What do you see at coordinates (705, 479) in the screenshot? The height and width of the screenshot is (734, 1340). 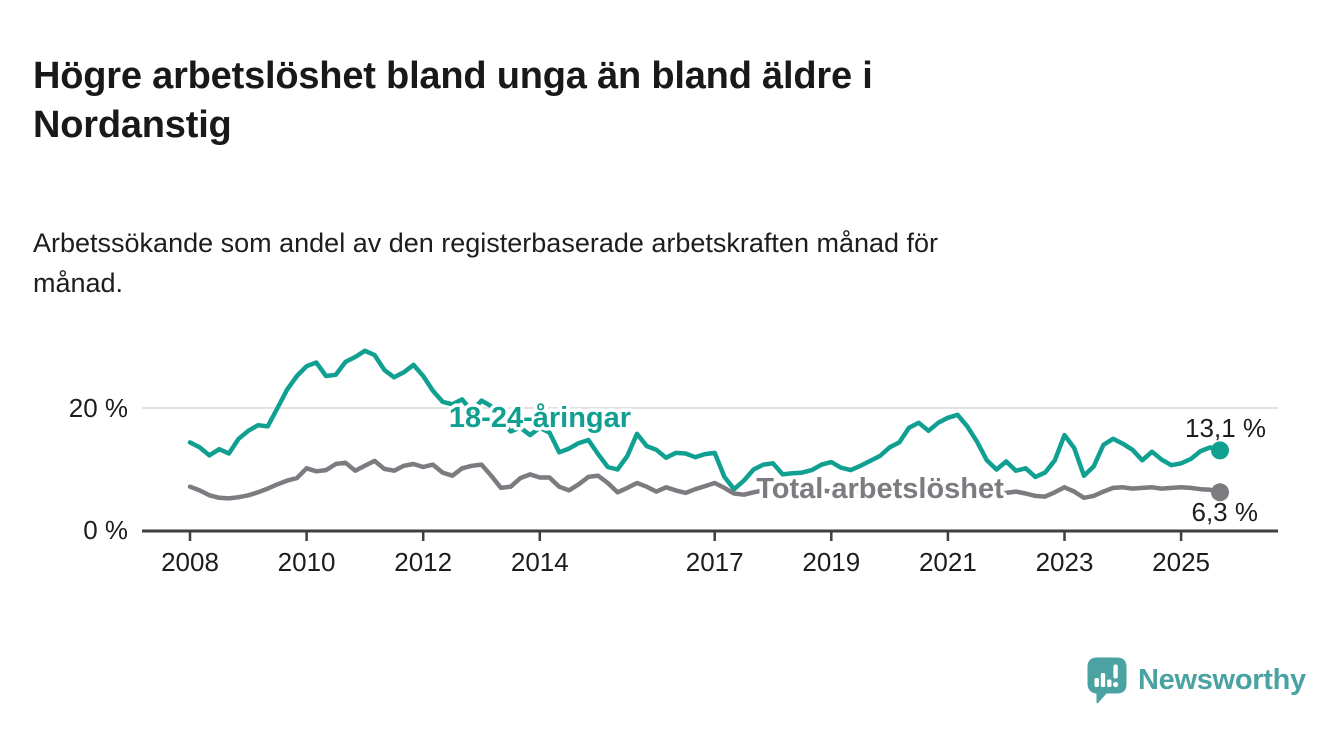 I see `line-series-total` at bounding box center [705, 479].